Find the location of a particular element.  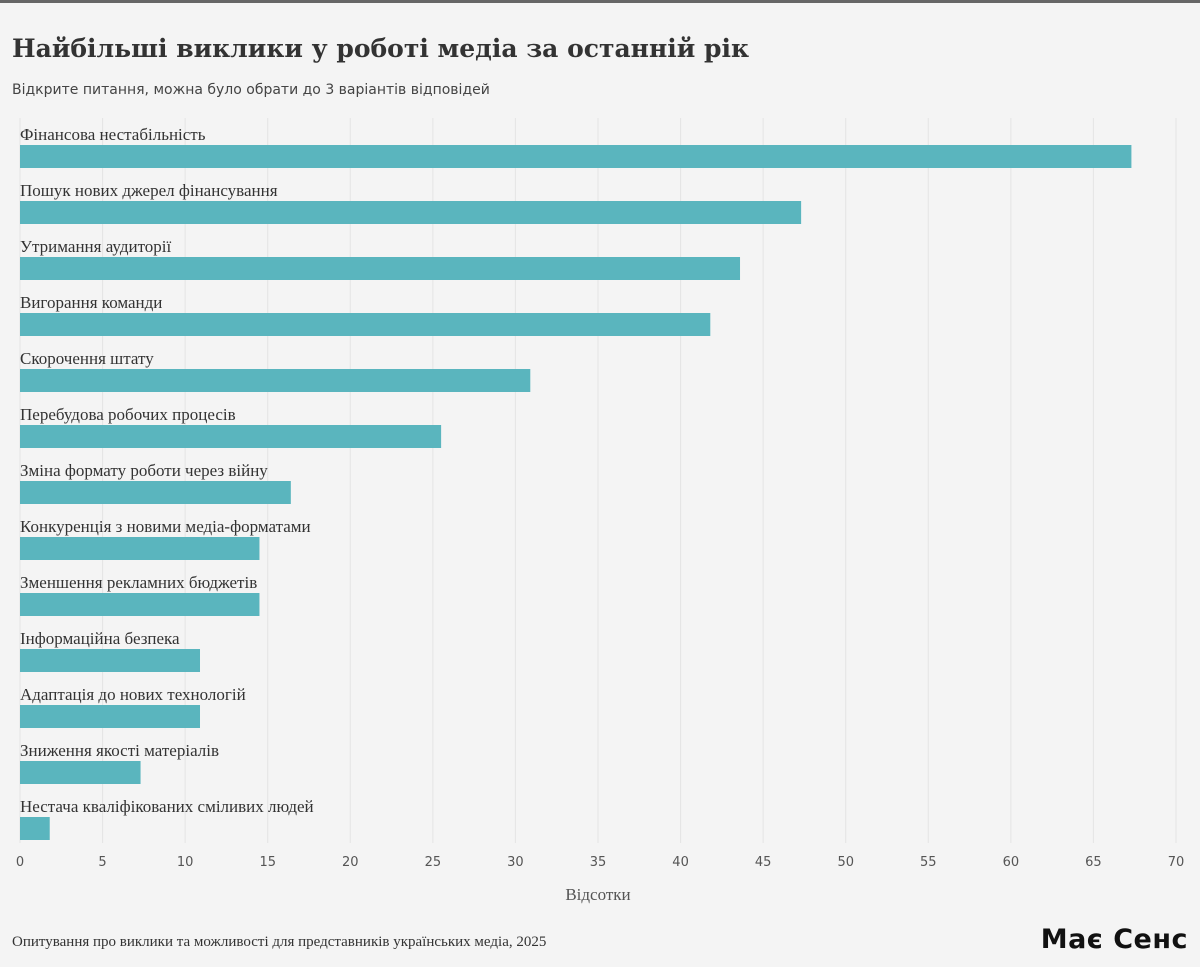

x-axis-title: Відсотки is located at coordinates (597, 894).